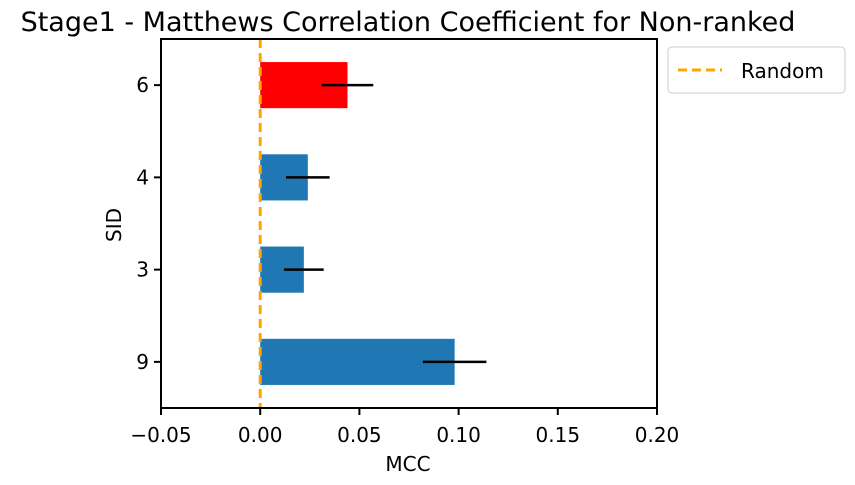  Describe the element at coordinates (160, 435) in the screenshot. I see `x-tick-label: −0.05` at that location.